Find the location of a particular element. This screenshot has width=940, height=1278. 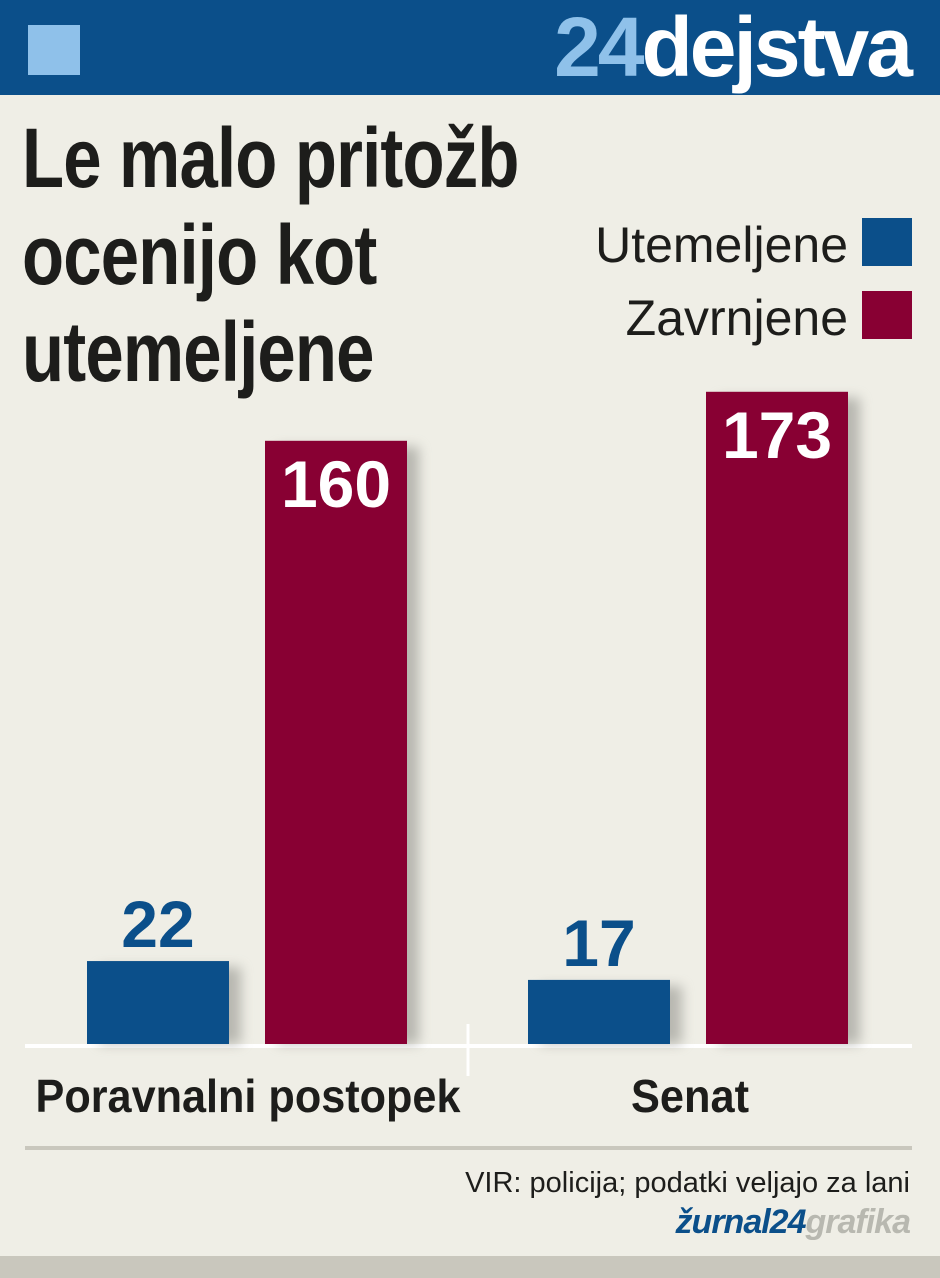

credit: žurnal24grafika is located at coordinates (793, 1222).